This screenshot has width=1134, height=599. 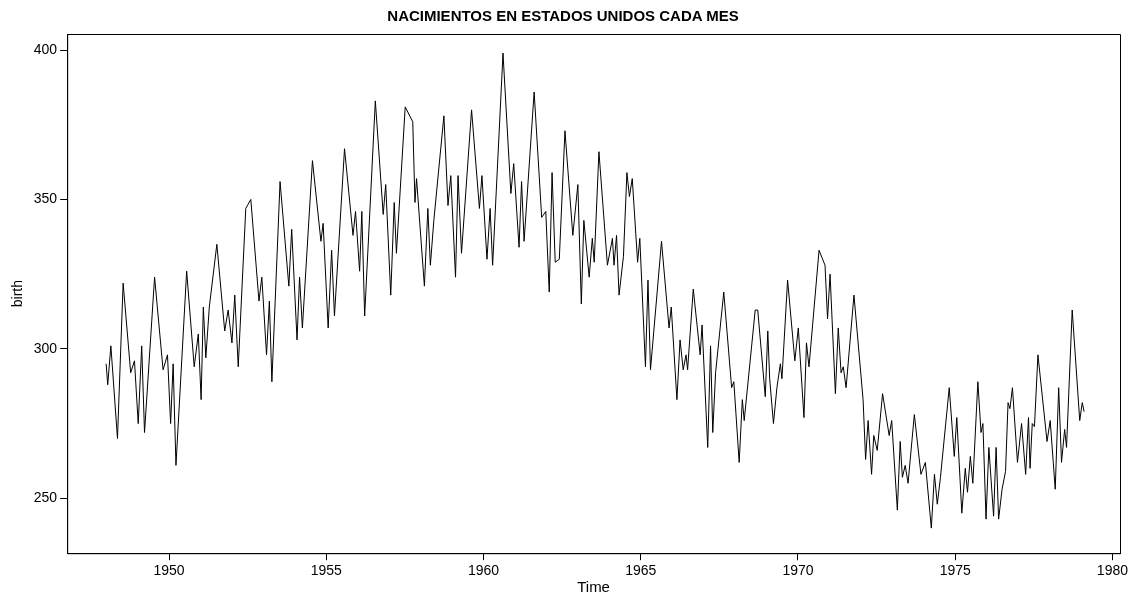 I want to click on y-tick-label: 300, so click(x=45, y=347).